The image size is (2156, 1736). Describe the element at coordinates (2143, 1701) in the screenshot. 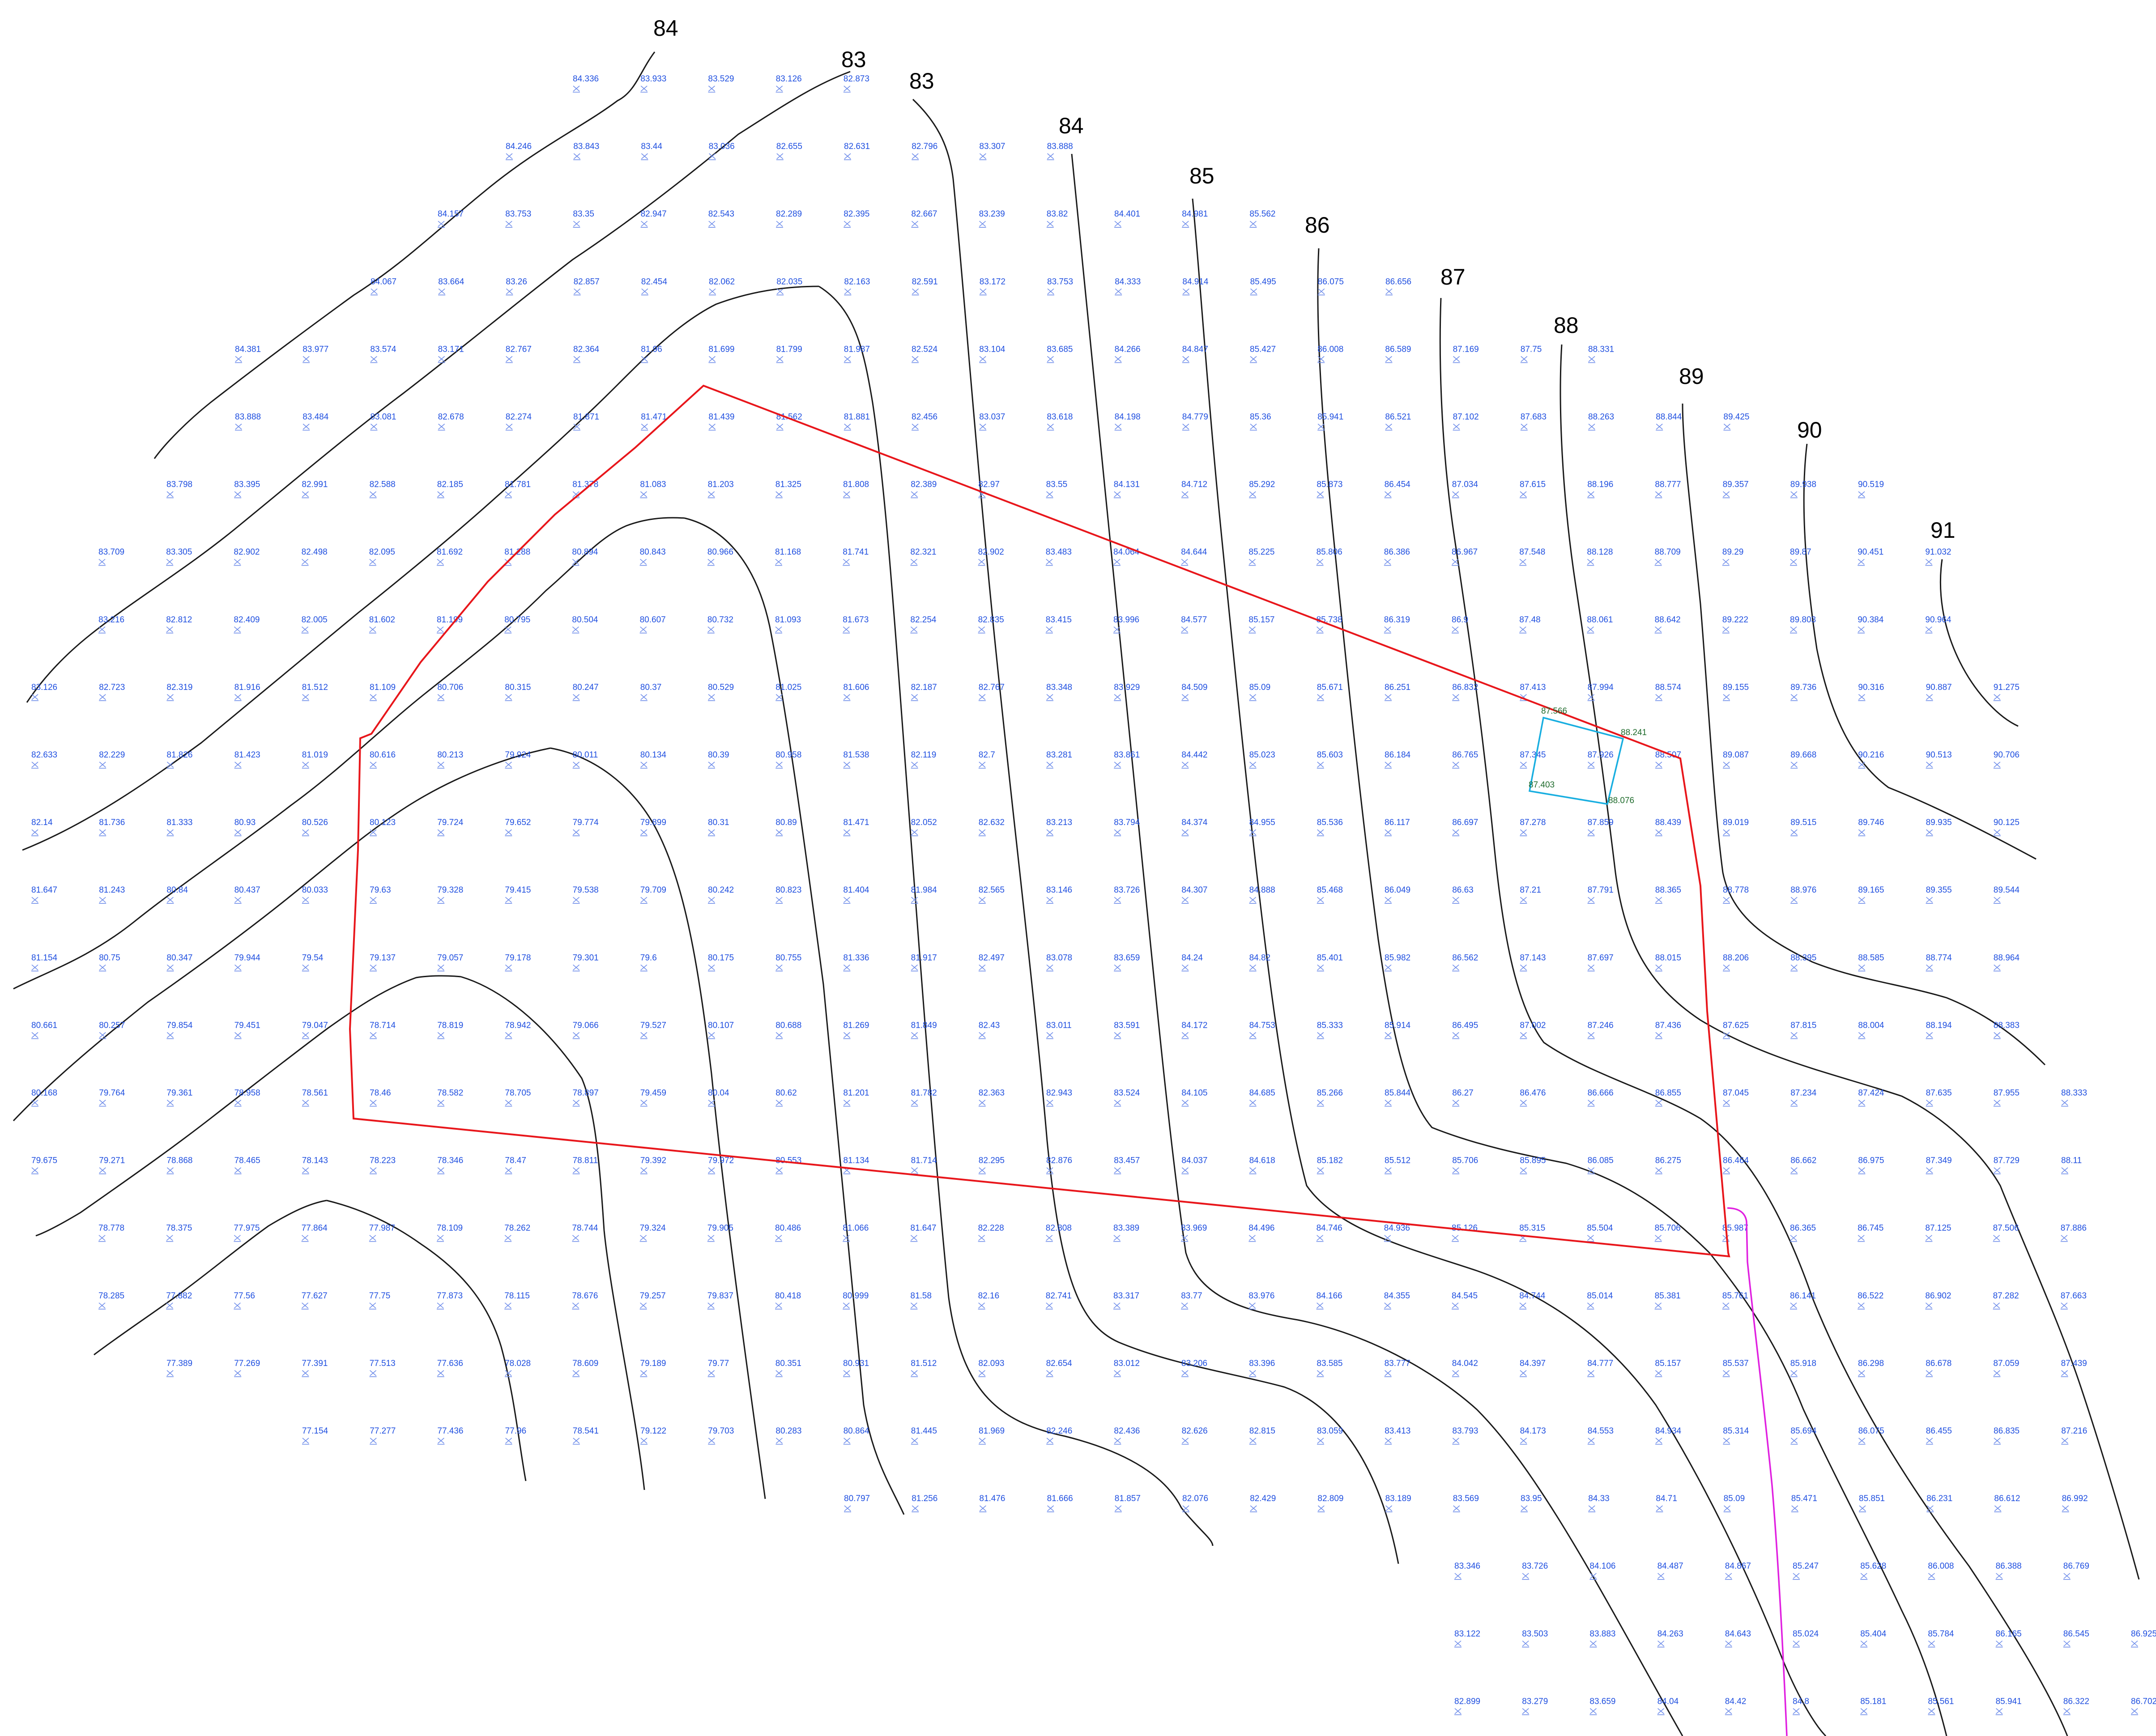

I see `spot-height-label: 86.702` at that location.